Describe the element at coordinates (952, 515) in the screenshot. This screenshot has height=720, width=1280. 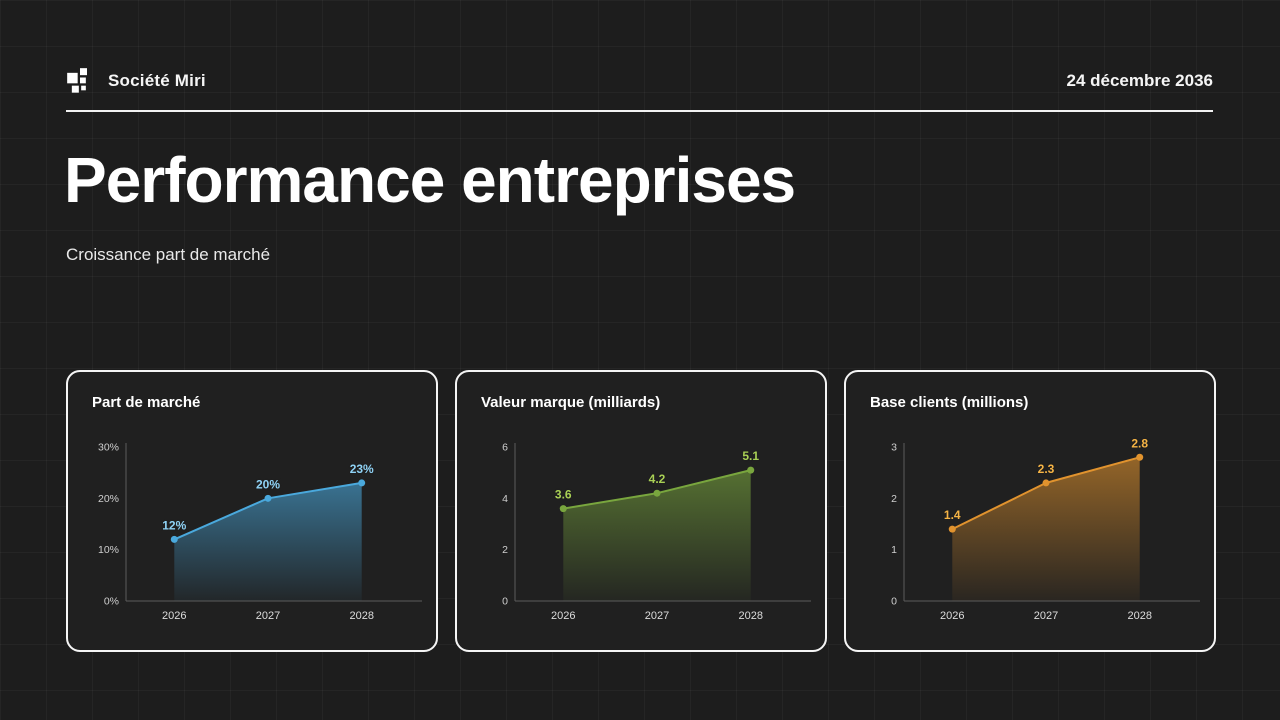
I see `data-point-label: 1.4` at that location.